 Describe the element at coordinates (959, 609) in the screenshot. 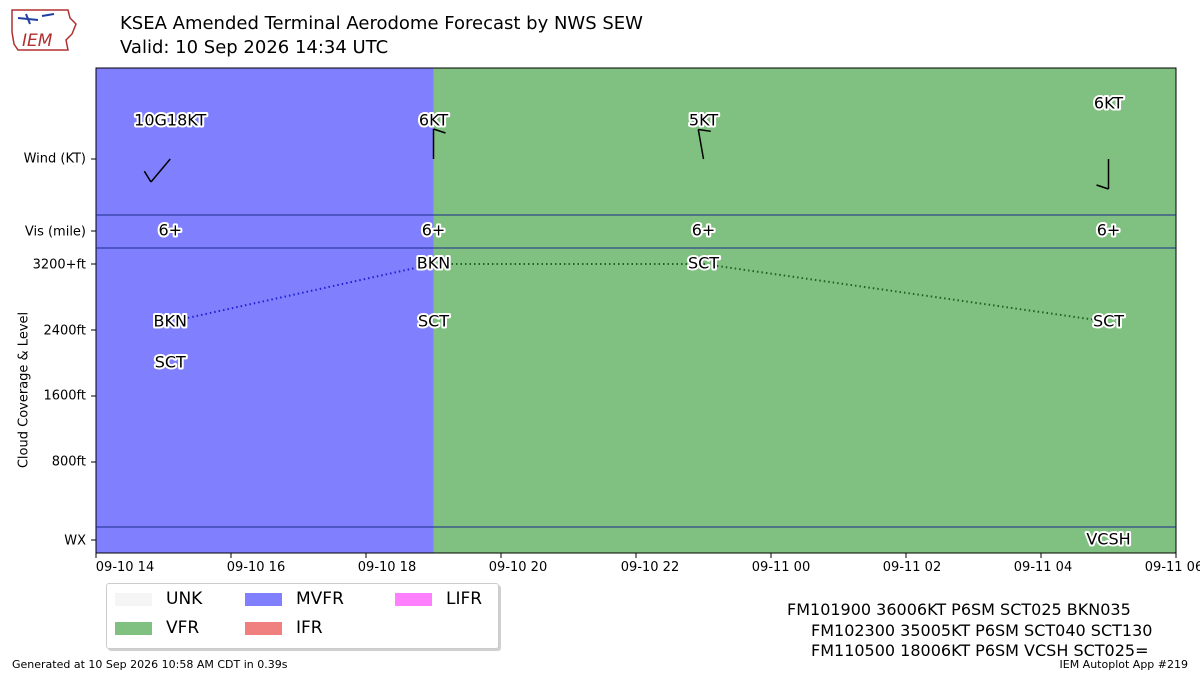

I see `raw-taf-line: FM101900 36006KT P6SM SCT025 BKN035` at that location.